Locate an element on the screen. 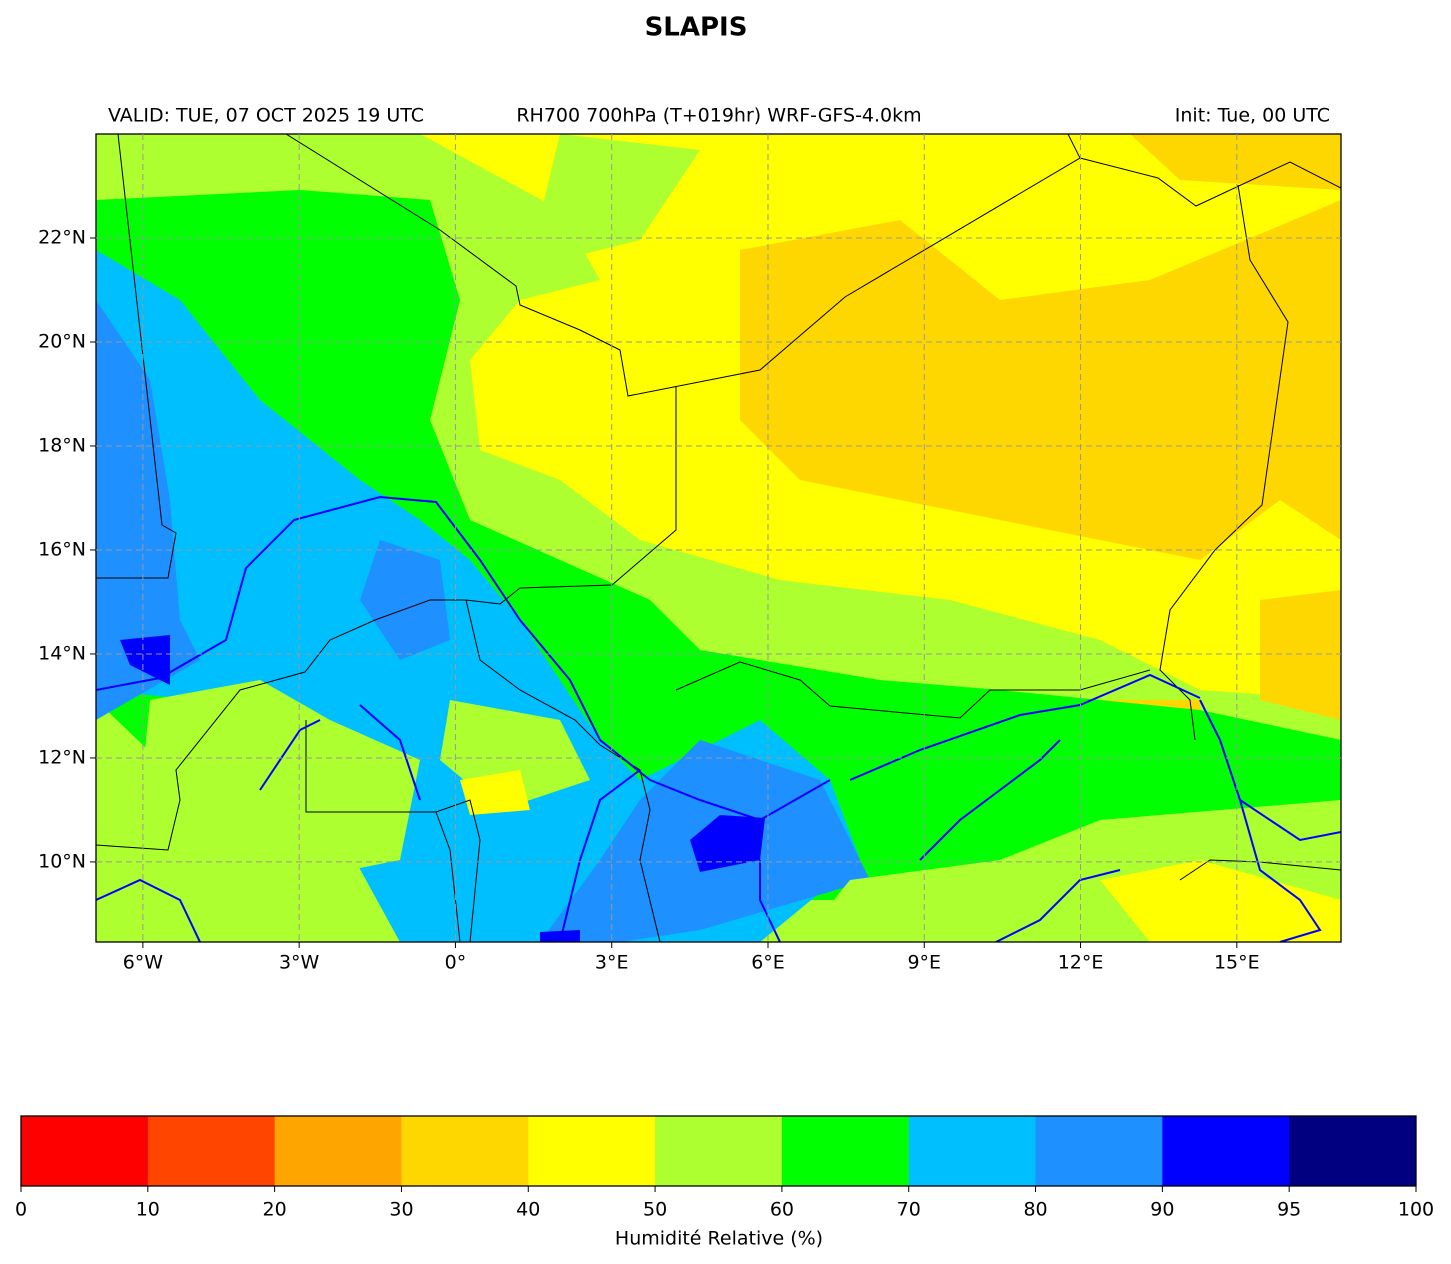  colorbar-frame is located at coordinates (718, 1151).